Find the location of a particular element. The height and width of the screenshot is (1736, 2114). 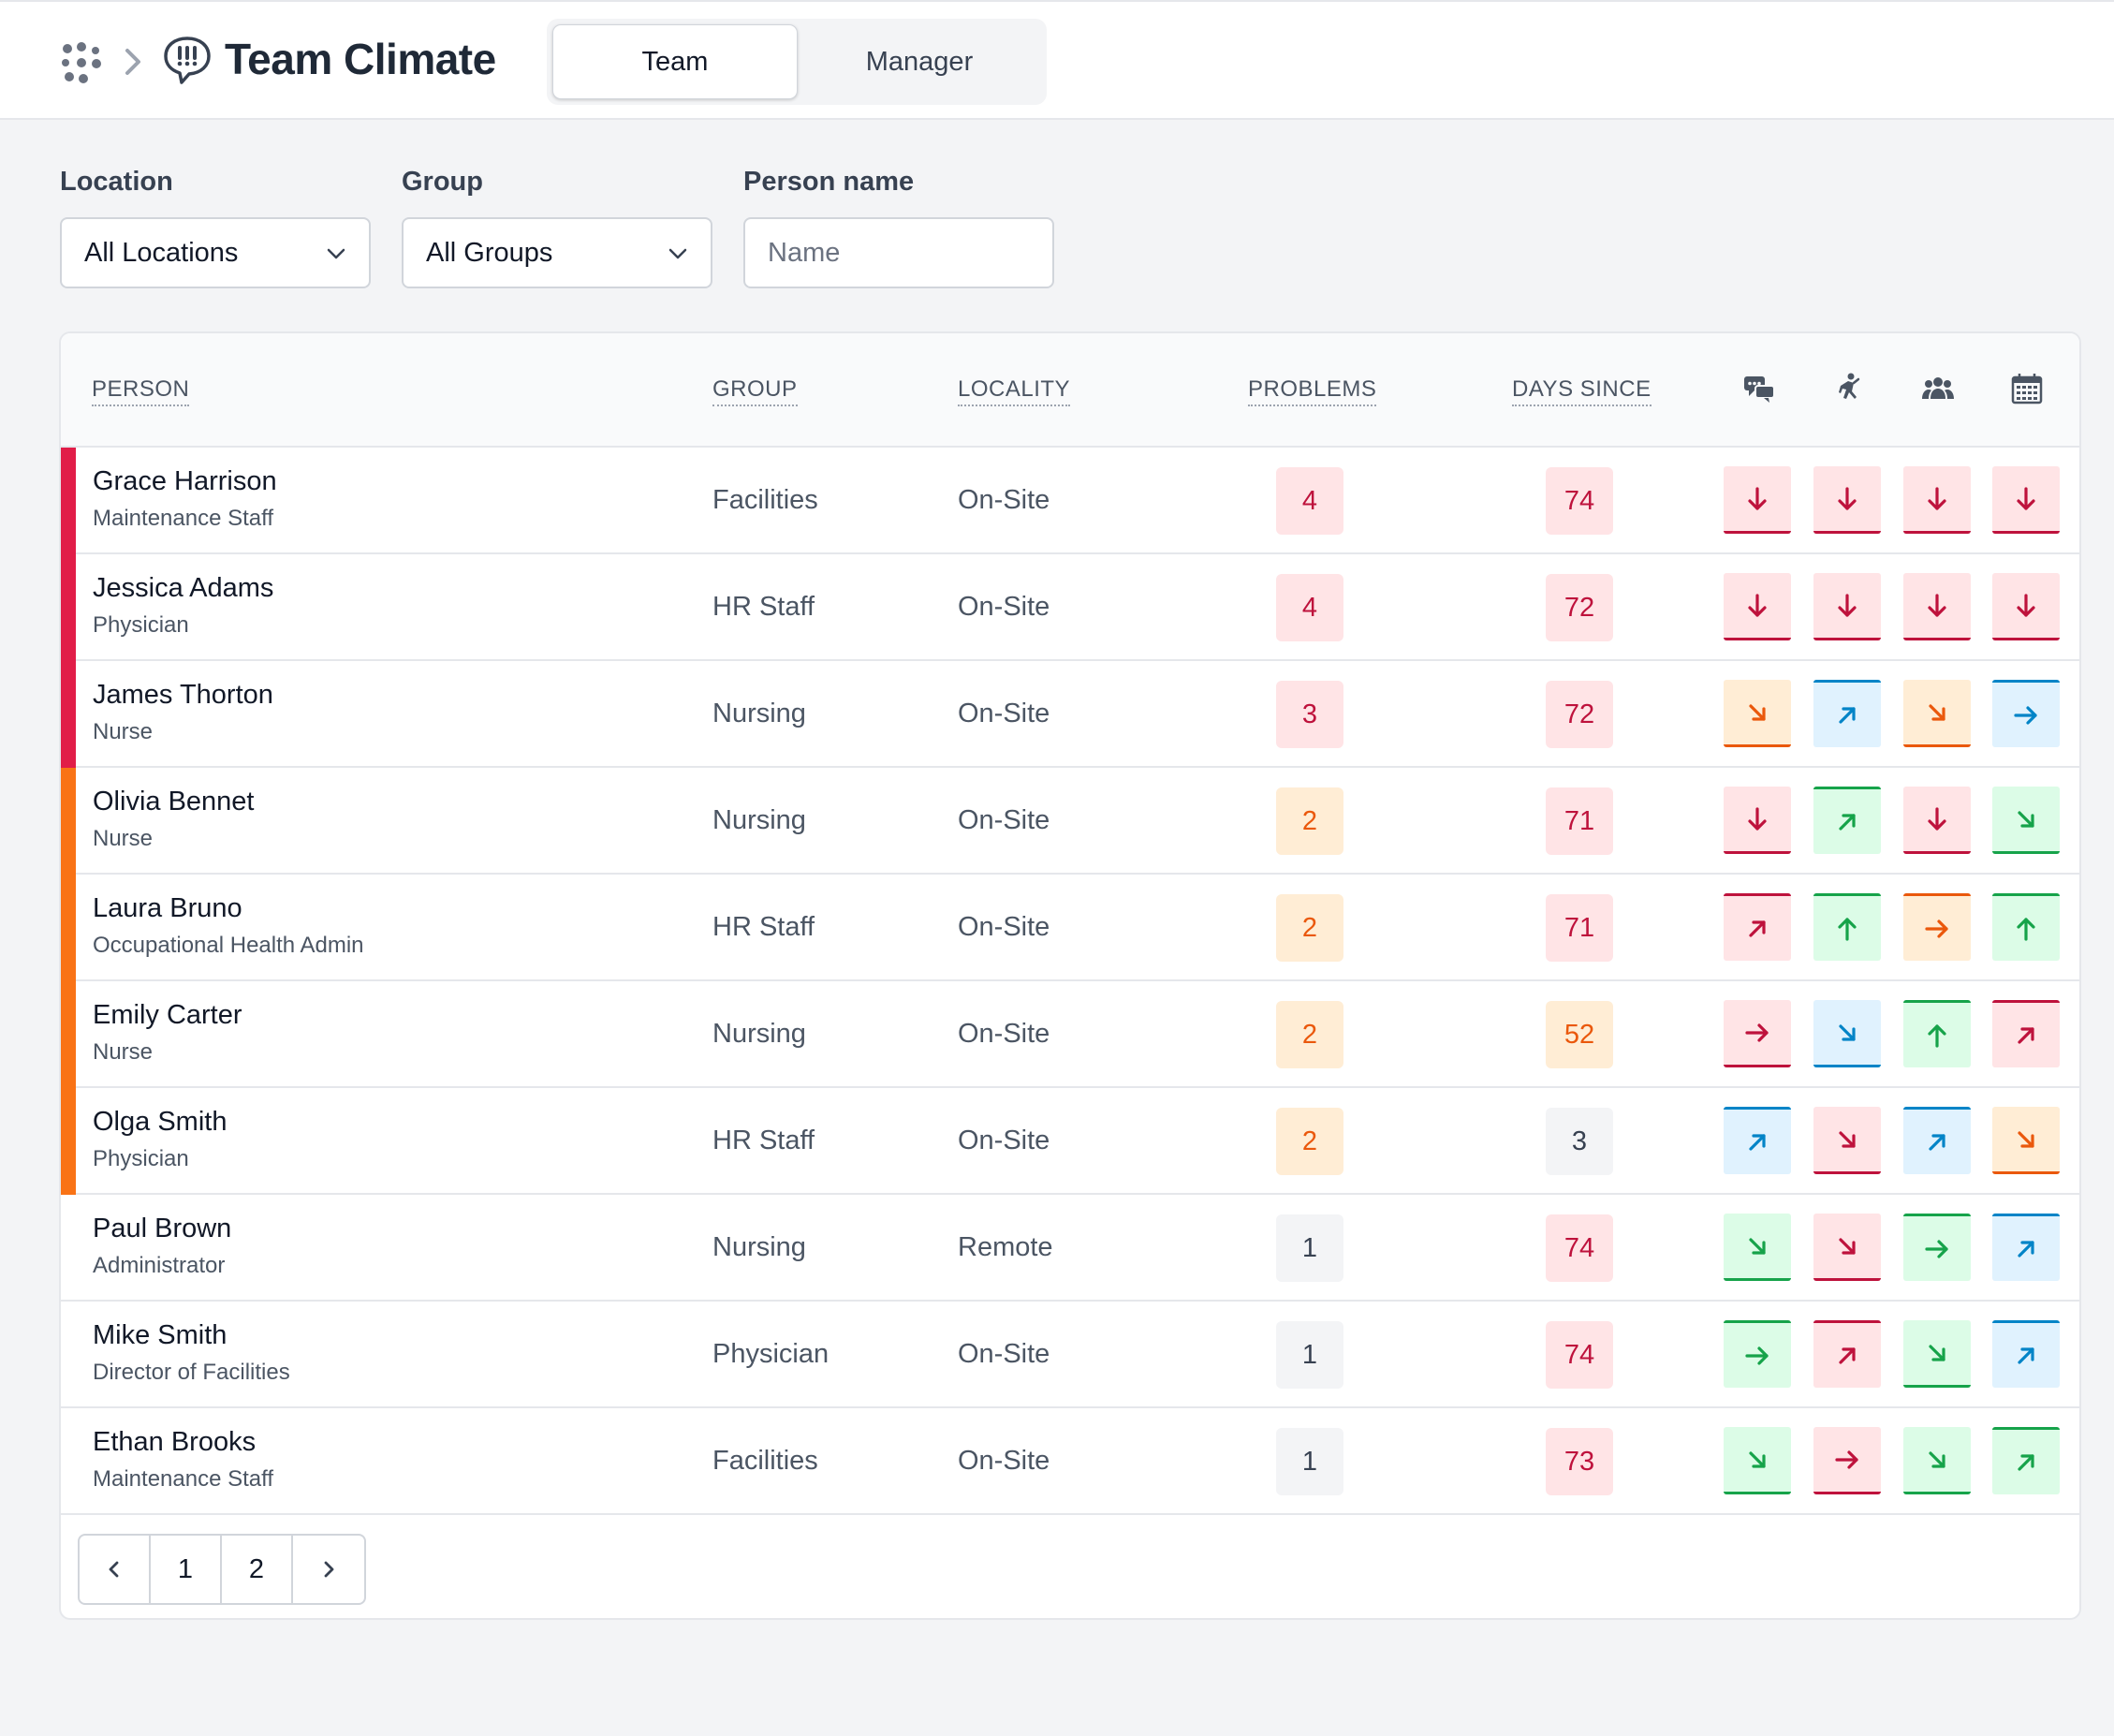

previous-page-button is located at coordinates (115, 1569).